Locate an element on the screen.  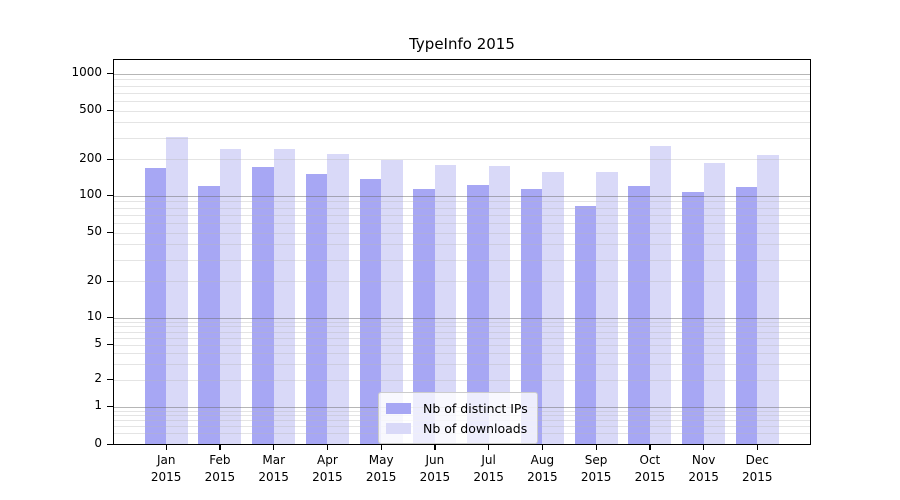
y-tick-label-50: 50 is located at coordinates (94, 231).